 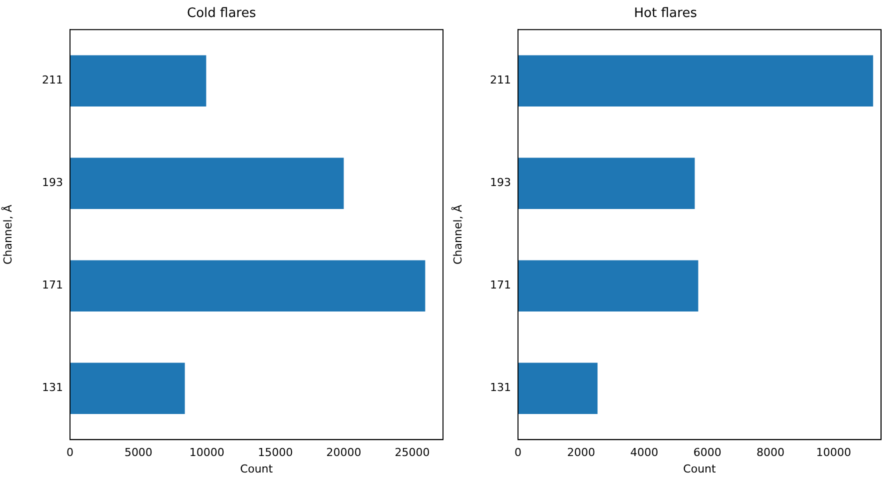 What do you see at coordinates (412, 453) in the screenshot?
I see `x-tick-label: 25000` at bounding box center [412, 453].